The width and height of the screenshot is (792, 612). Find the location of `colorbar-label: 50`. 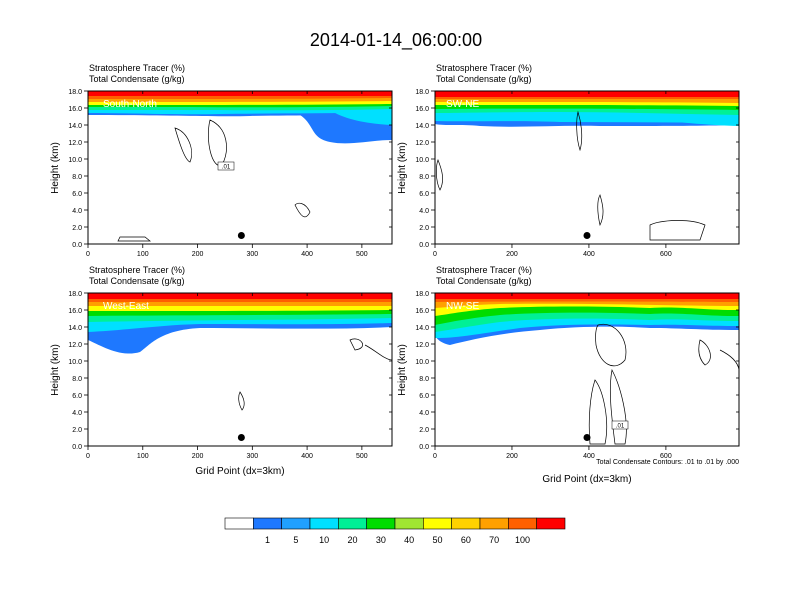

colorbar-label: 50 is located at coordinates (437, 540).